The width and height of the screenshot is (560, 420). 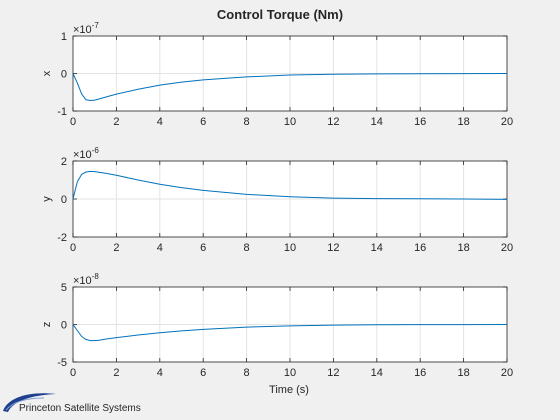 What do you see at coordinates (289, 390) in the screenshot?
I see `x-axis-label: Time (s)` at bounding box center [289, 390].